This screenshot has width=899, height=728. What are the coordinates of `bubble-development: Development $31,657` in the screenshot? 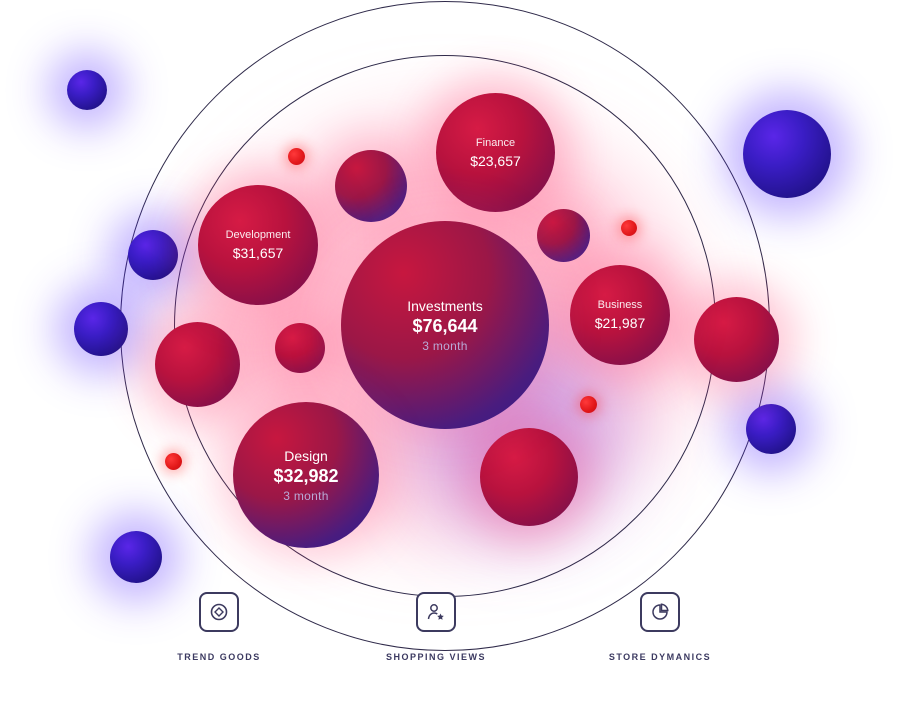 It's located at (258, 245).